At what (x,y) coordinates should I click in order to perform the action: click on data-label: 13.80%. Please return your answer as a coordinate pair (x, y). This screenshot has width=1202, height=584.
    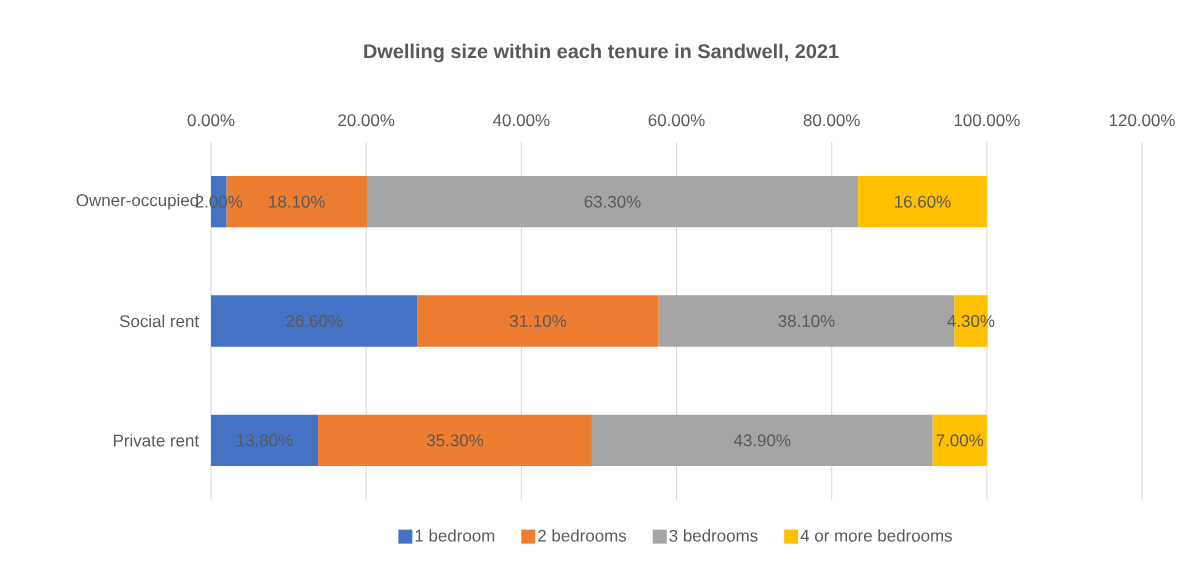
    Looking at the image, I should click on (265, 440).